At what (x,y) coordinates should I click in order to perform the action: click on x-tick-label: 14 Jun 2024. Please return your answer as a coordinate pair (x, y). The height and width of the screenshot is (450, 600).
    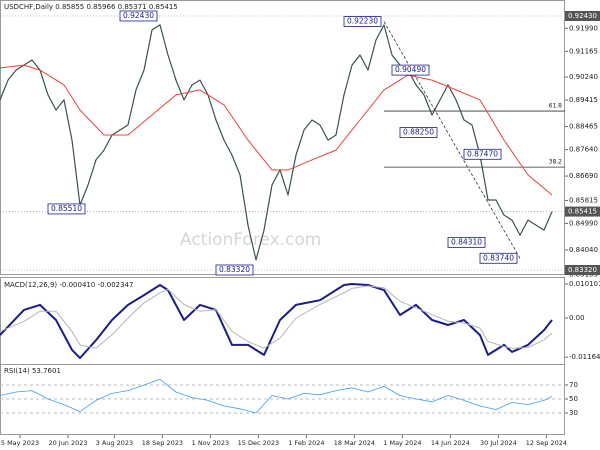
    Looking at the image, I should click on (450, 443).